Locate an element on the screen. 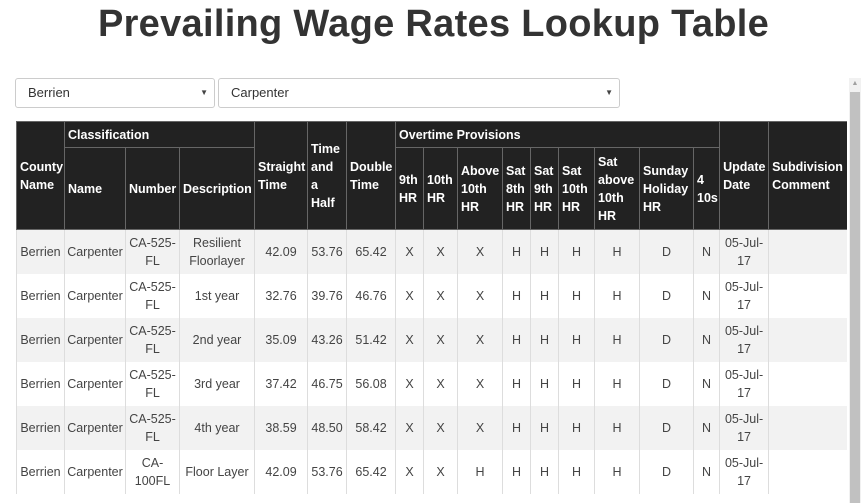 This screenshot has width=867, height=503. cell-straight-time: 38.59 is located at coordinates (281, 428).